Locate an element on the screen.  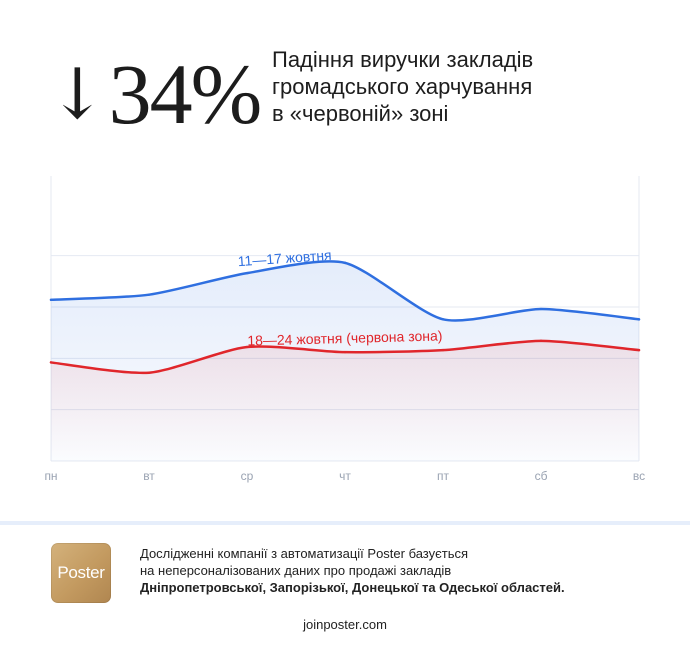
x-tick-label-1: вт is located at coordinates (149, 476).